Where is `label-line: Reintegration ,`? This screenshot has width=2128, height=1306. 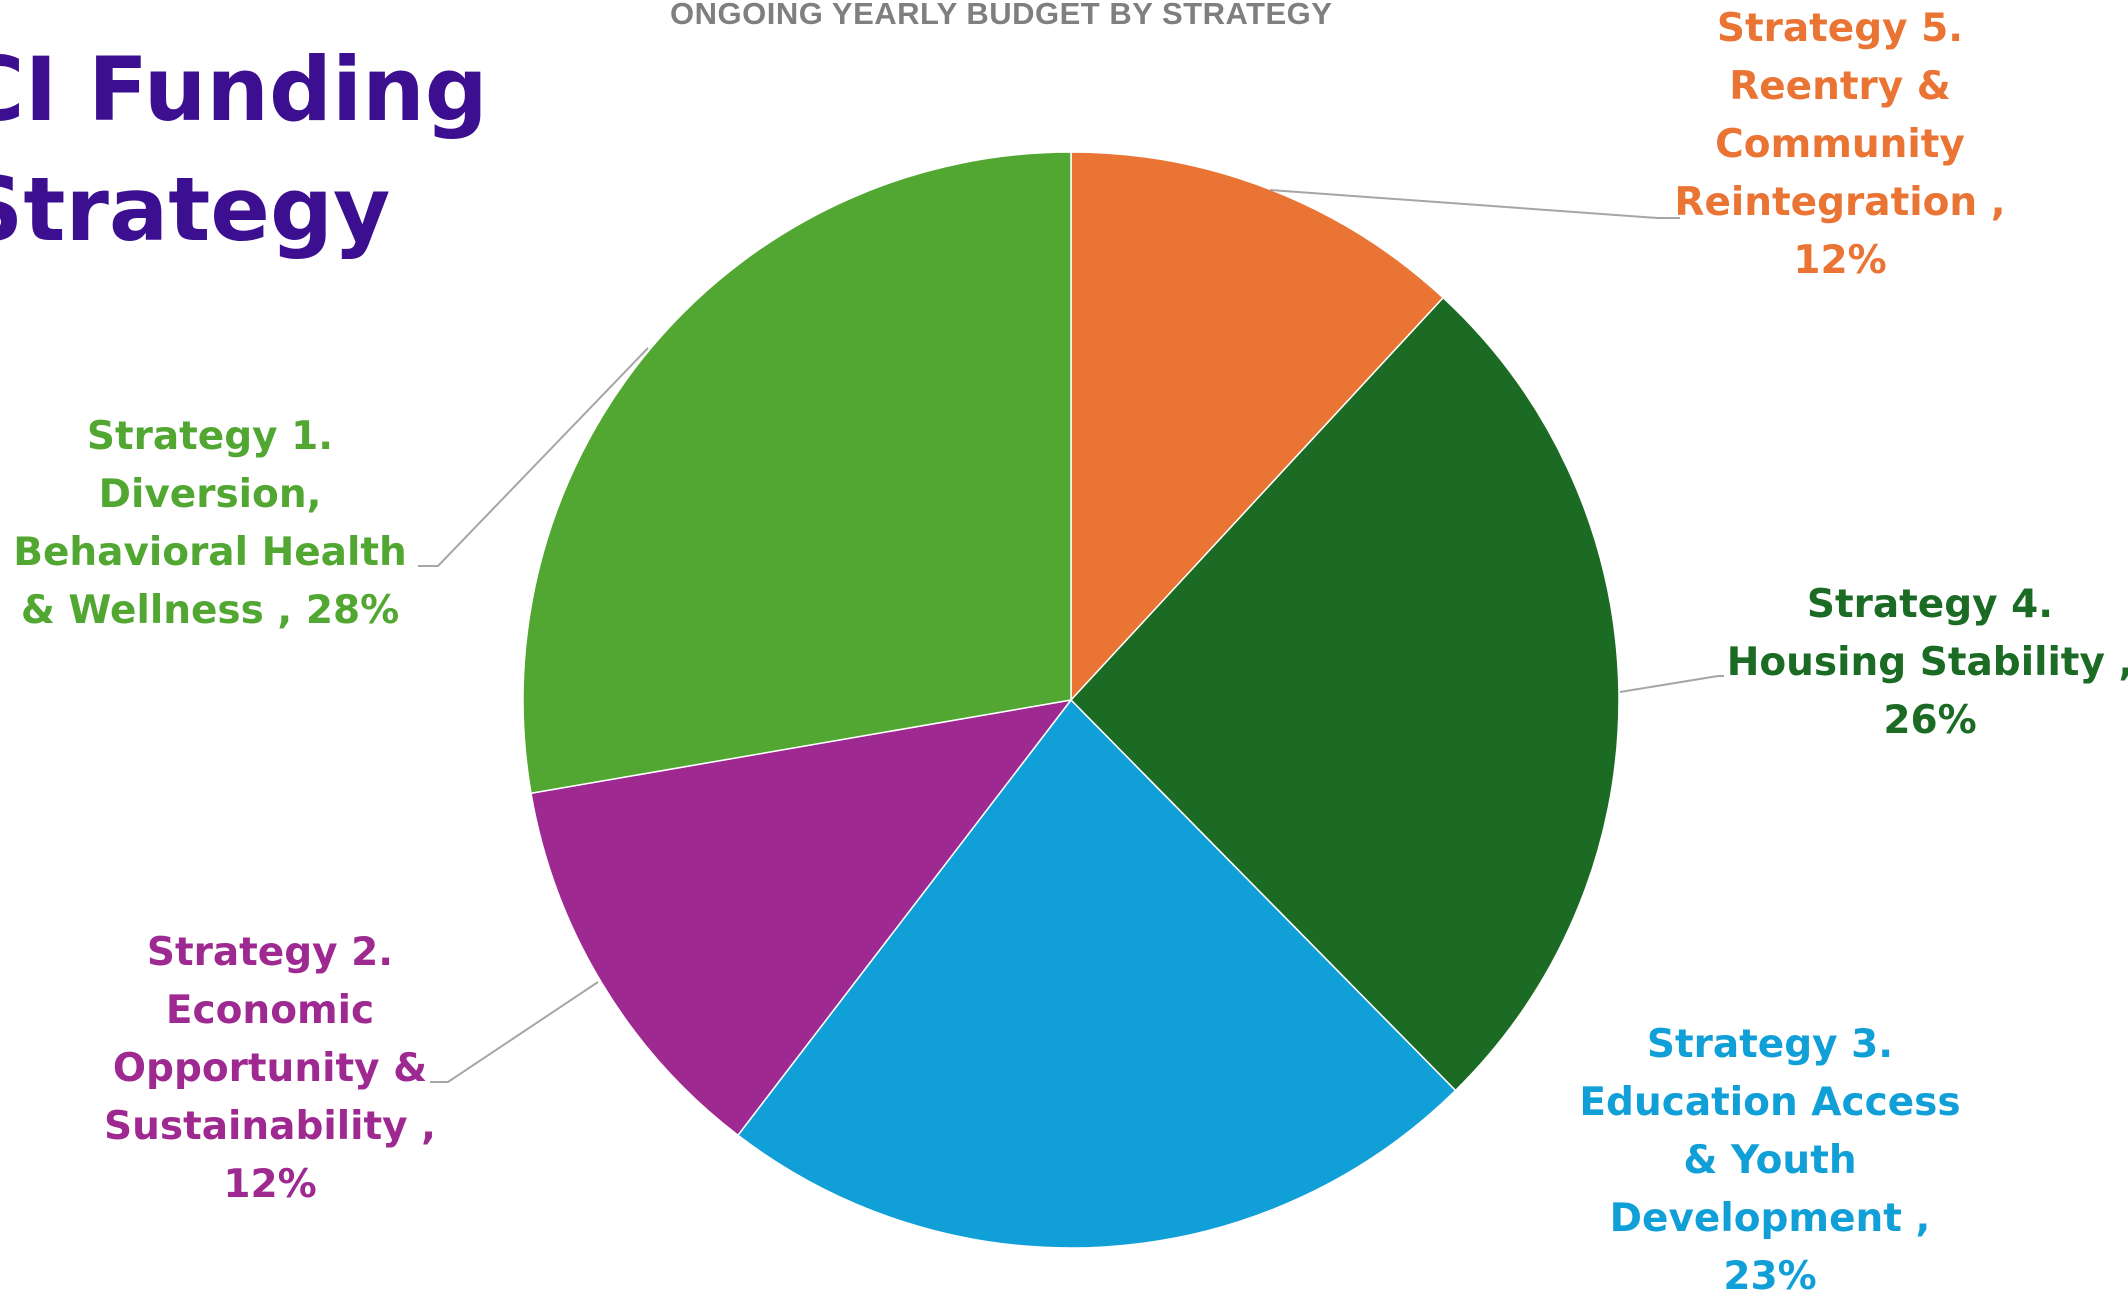 label-line: Reintegration , is located at coordinates (1840, 202).